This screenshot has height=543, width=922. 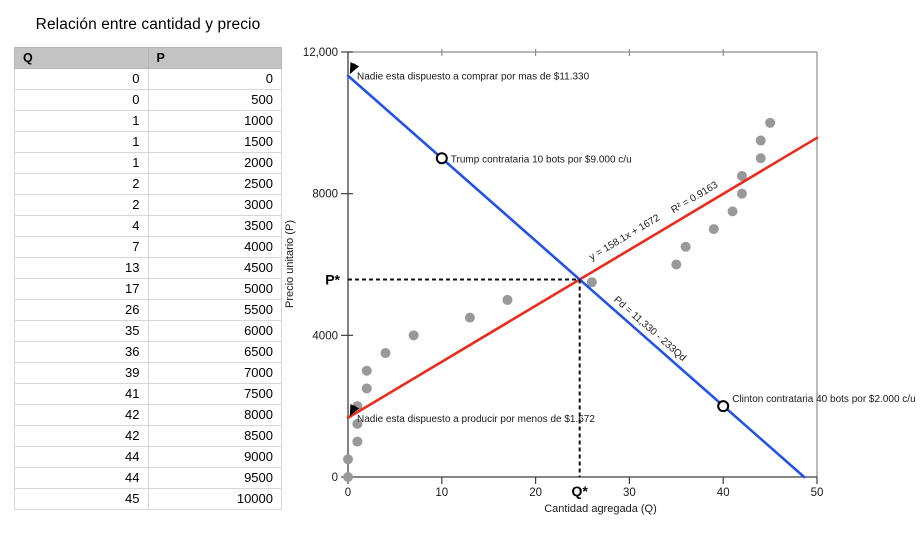 I want to click on table-row: 13 4500, so click(x=148, y=268).